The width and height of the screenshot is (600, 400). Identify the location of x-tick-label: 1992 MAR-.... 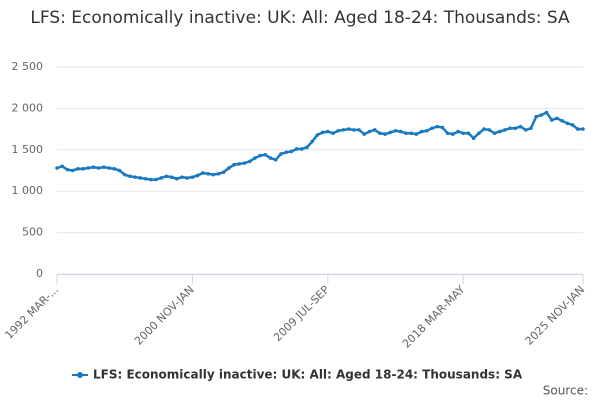
(31, 312).